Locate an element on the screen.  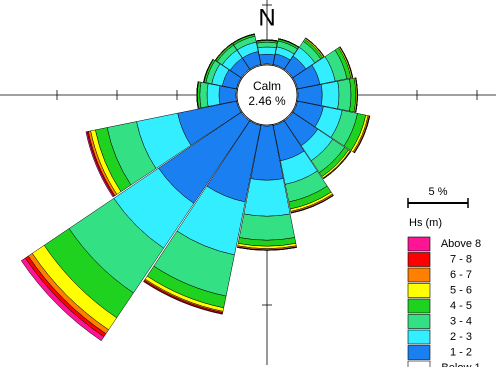
legend-label: 4 - 5 is located at coordinates (461, 306).